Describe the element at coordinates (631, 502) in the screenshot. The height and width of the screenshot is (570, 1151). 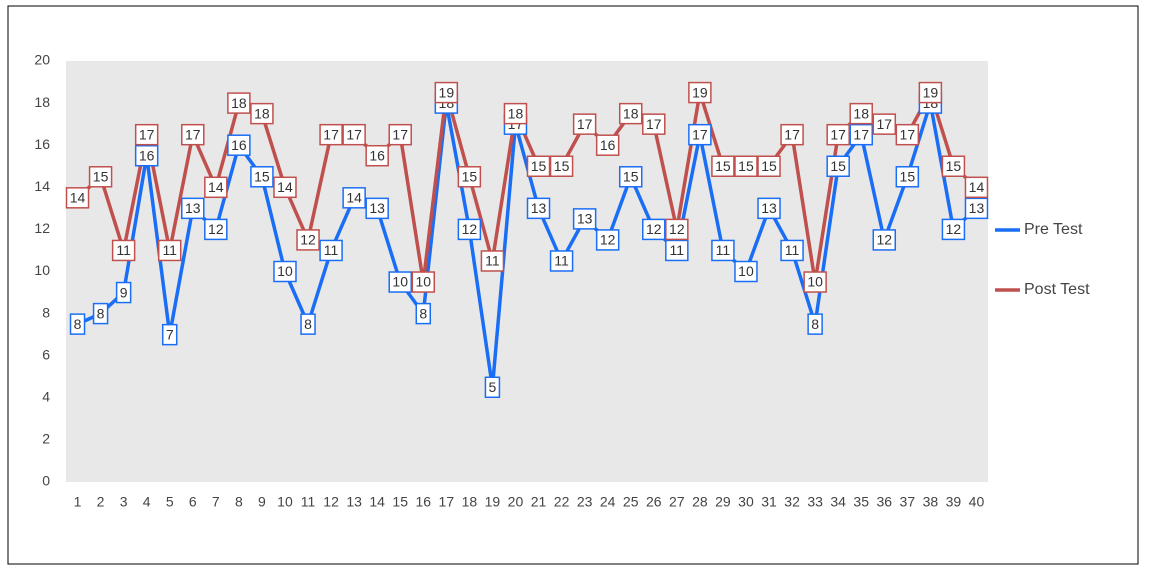
I see `x-tick-label: 25` at that location.